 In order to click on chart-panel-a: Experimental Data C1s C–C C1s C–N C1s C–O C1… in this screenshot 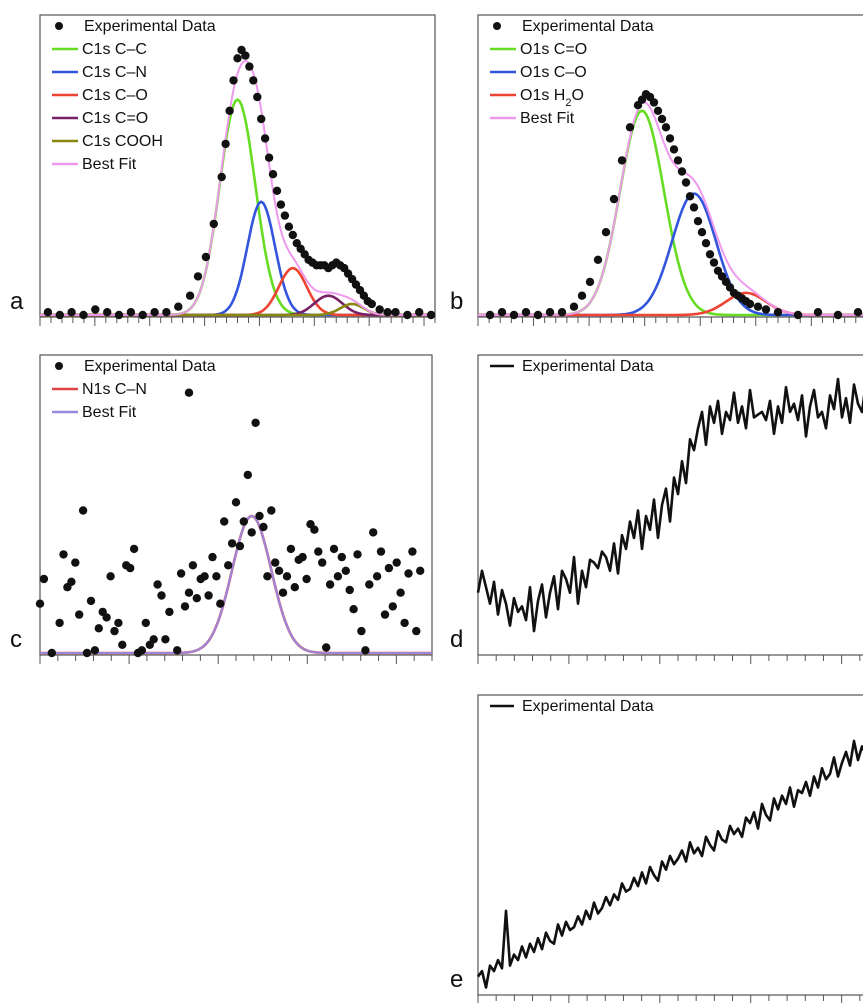, I will do `click(237, 170)`.